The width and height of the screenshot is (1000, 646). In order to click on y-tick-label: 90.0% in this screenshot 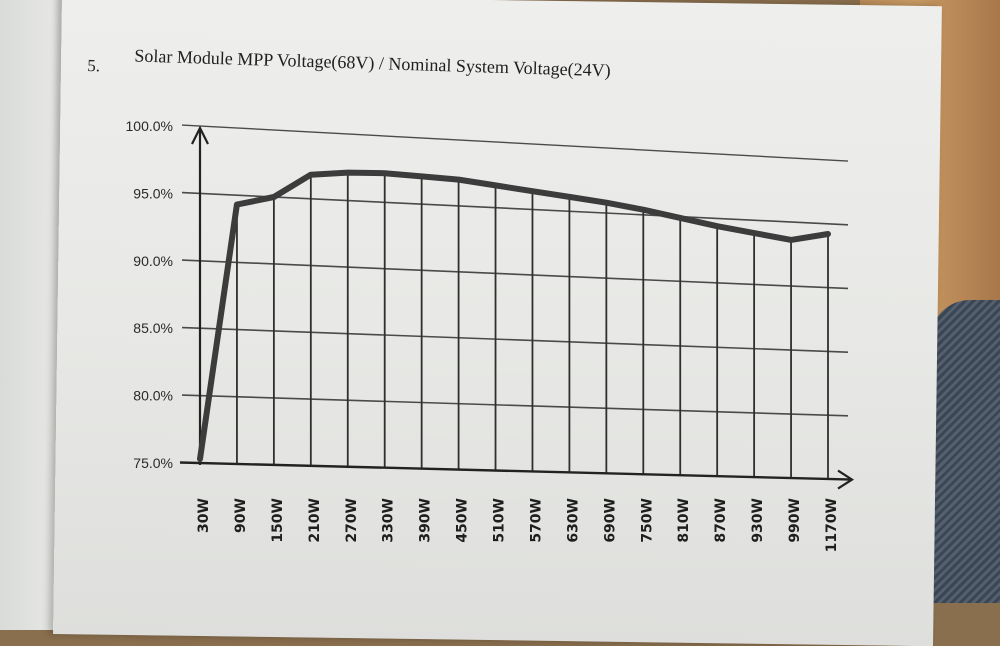, I will do `click(153, 261)`.